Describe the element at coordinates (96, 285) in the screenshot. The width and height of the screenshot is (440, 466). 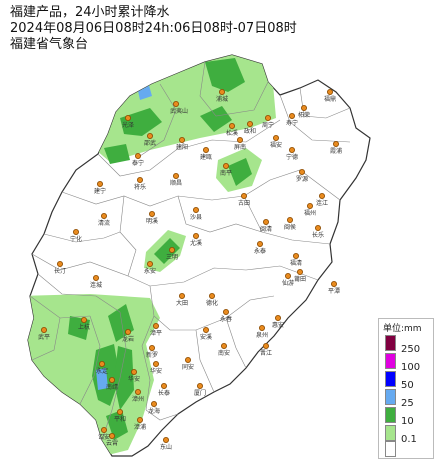
I see `station-label: 连城` at that location.